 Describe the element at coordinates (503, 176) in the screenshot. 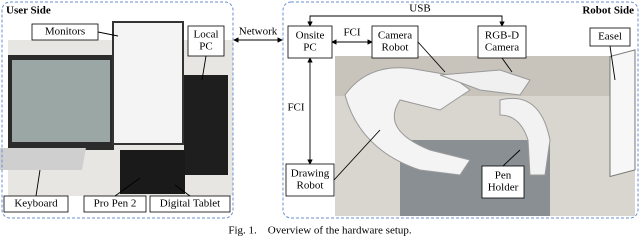

I see `label: Pen` at that location.